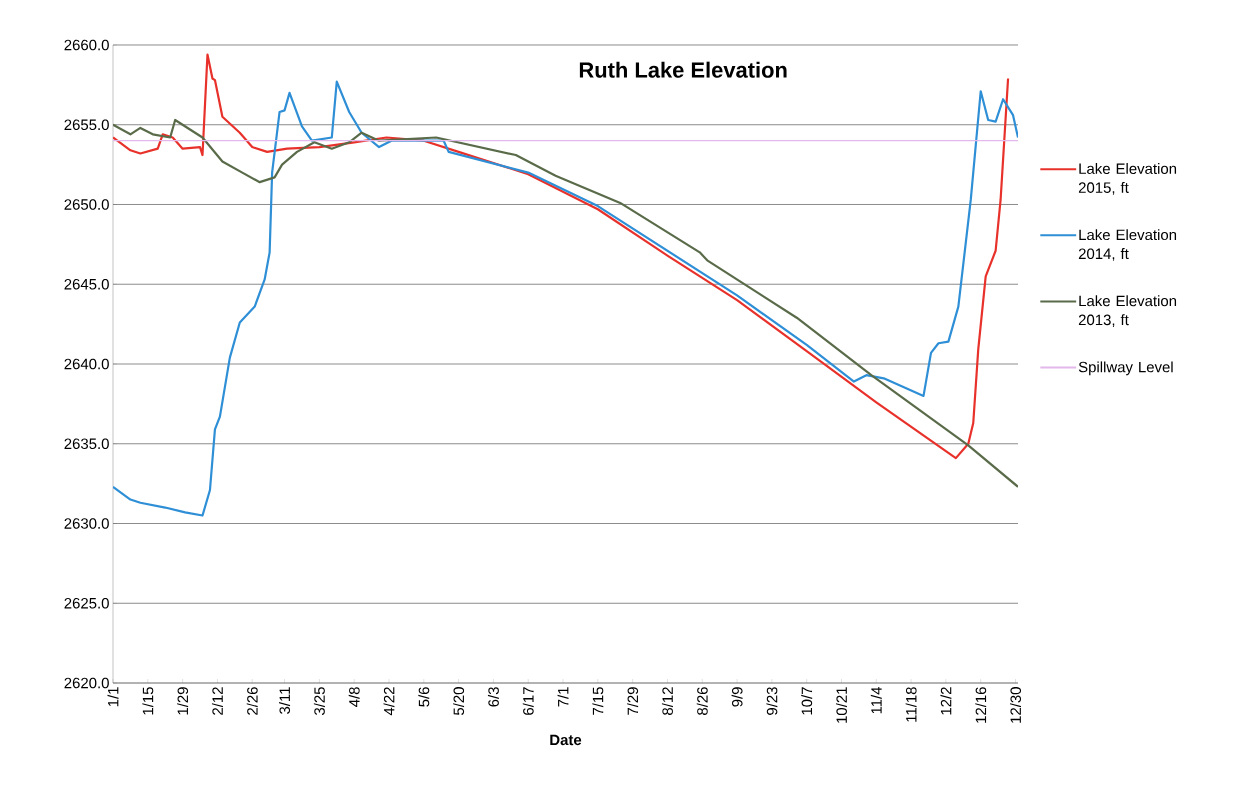 This screenshot has width=1241, height=799. I want to click on legend-label: Lake Elevation 2014, ft, so click(1127, 245).